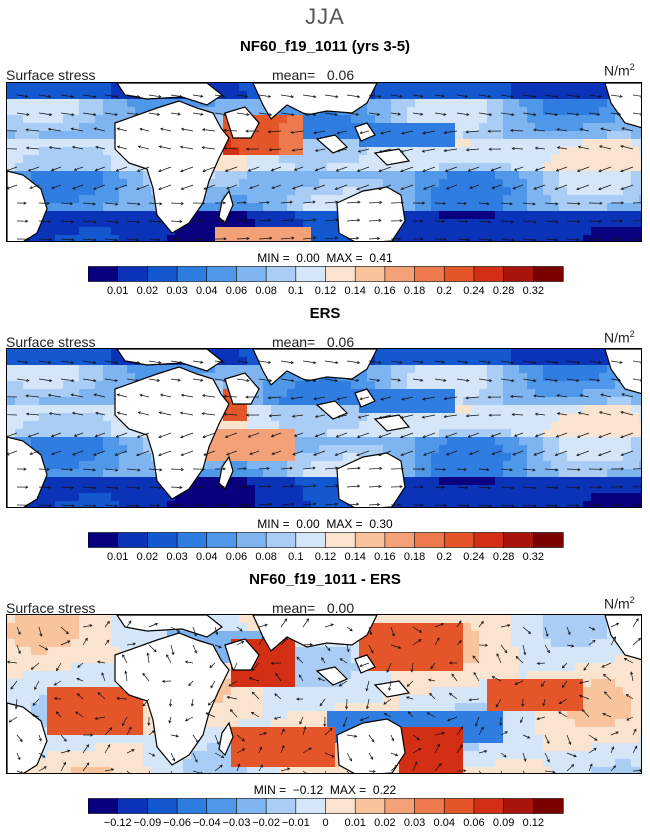 Image resolution: width=650 pixels, height=832 pixels. I want to click on colorbar-tick-label: 0.18, so click(414, 291).